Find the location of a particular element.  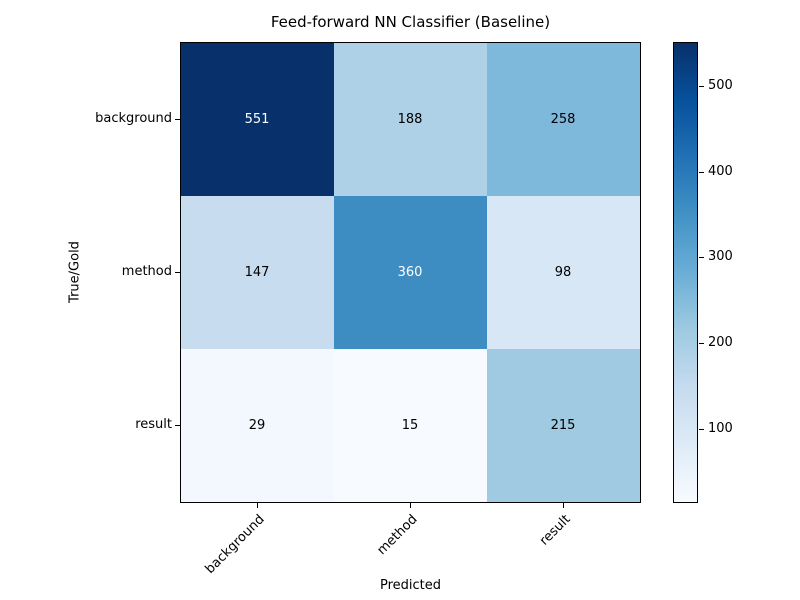

colorbar-tick-label-500: 500 is located at coordinates (720, 85).